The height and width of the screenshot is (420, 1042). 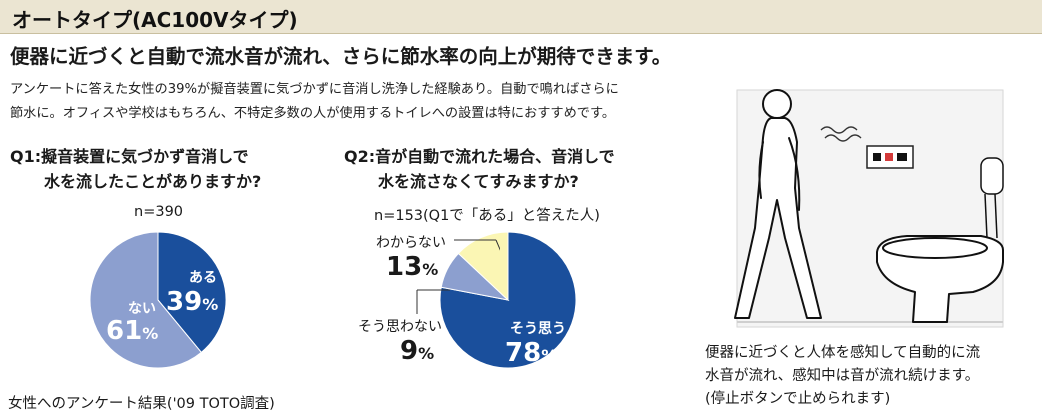 I want to click on q1-sample-size: n=390, so click(x=159, y=212).